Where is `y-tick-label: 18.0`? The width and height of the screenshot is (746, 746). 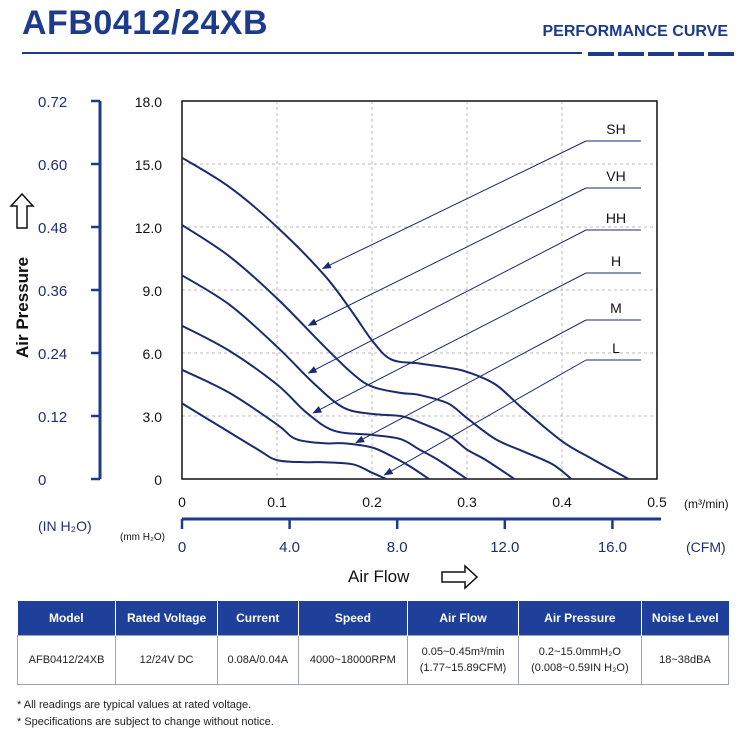 y-tick-label: 18.0 is located at coordinates (148, 102).